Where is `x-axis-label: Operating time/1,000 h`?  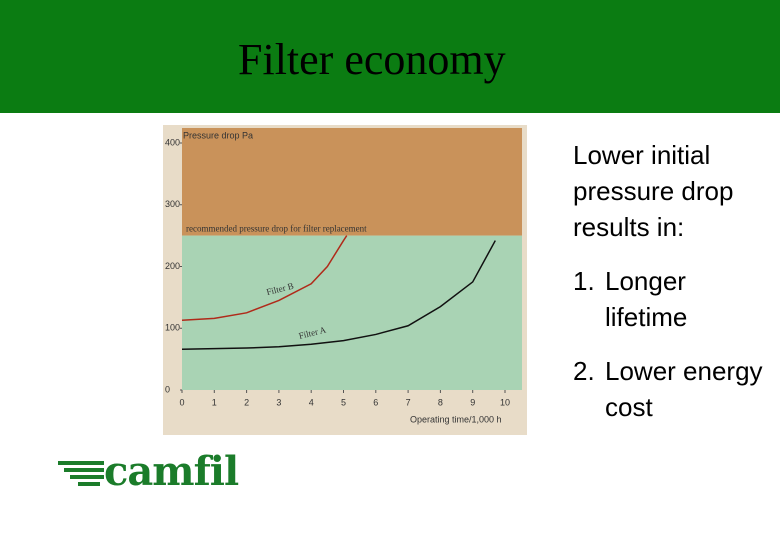 x-axis-label: Operating time/1,000 h is located at coordinates (456, 419).